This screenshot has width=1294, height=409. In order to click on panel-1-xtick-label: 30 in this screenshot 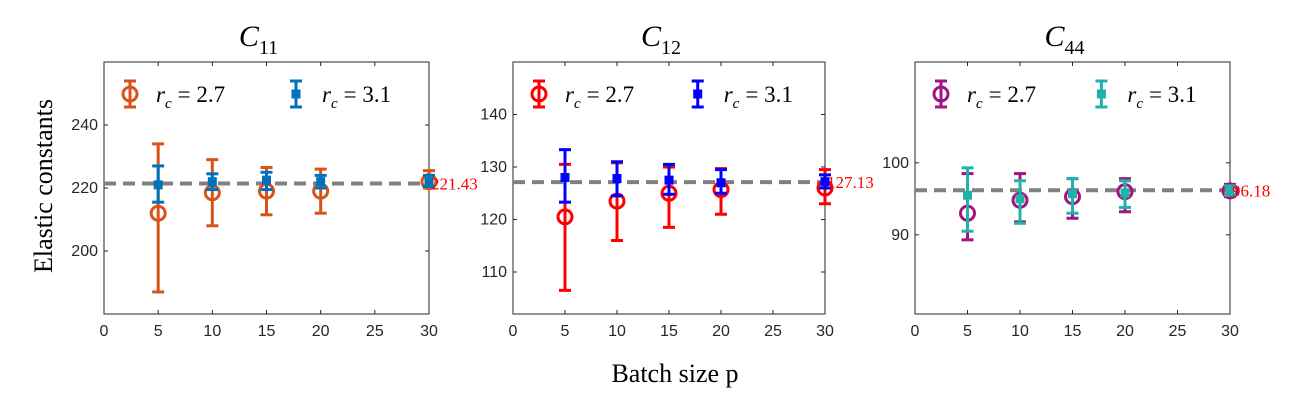, I will do `click(429, 331)`.